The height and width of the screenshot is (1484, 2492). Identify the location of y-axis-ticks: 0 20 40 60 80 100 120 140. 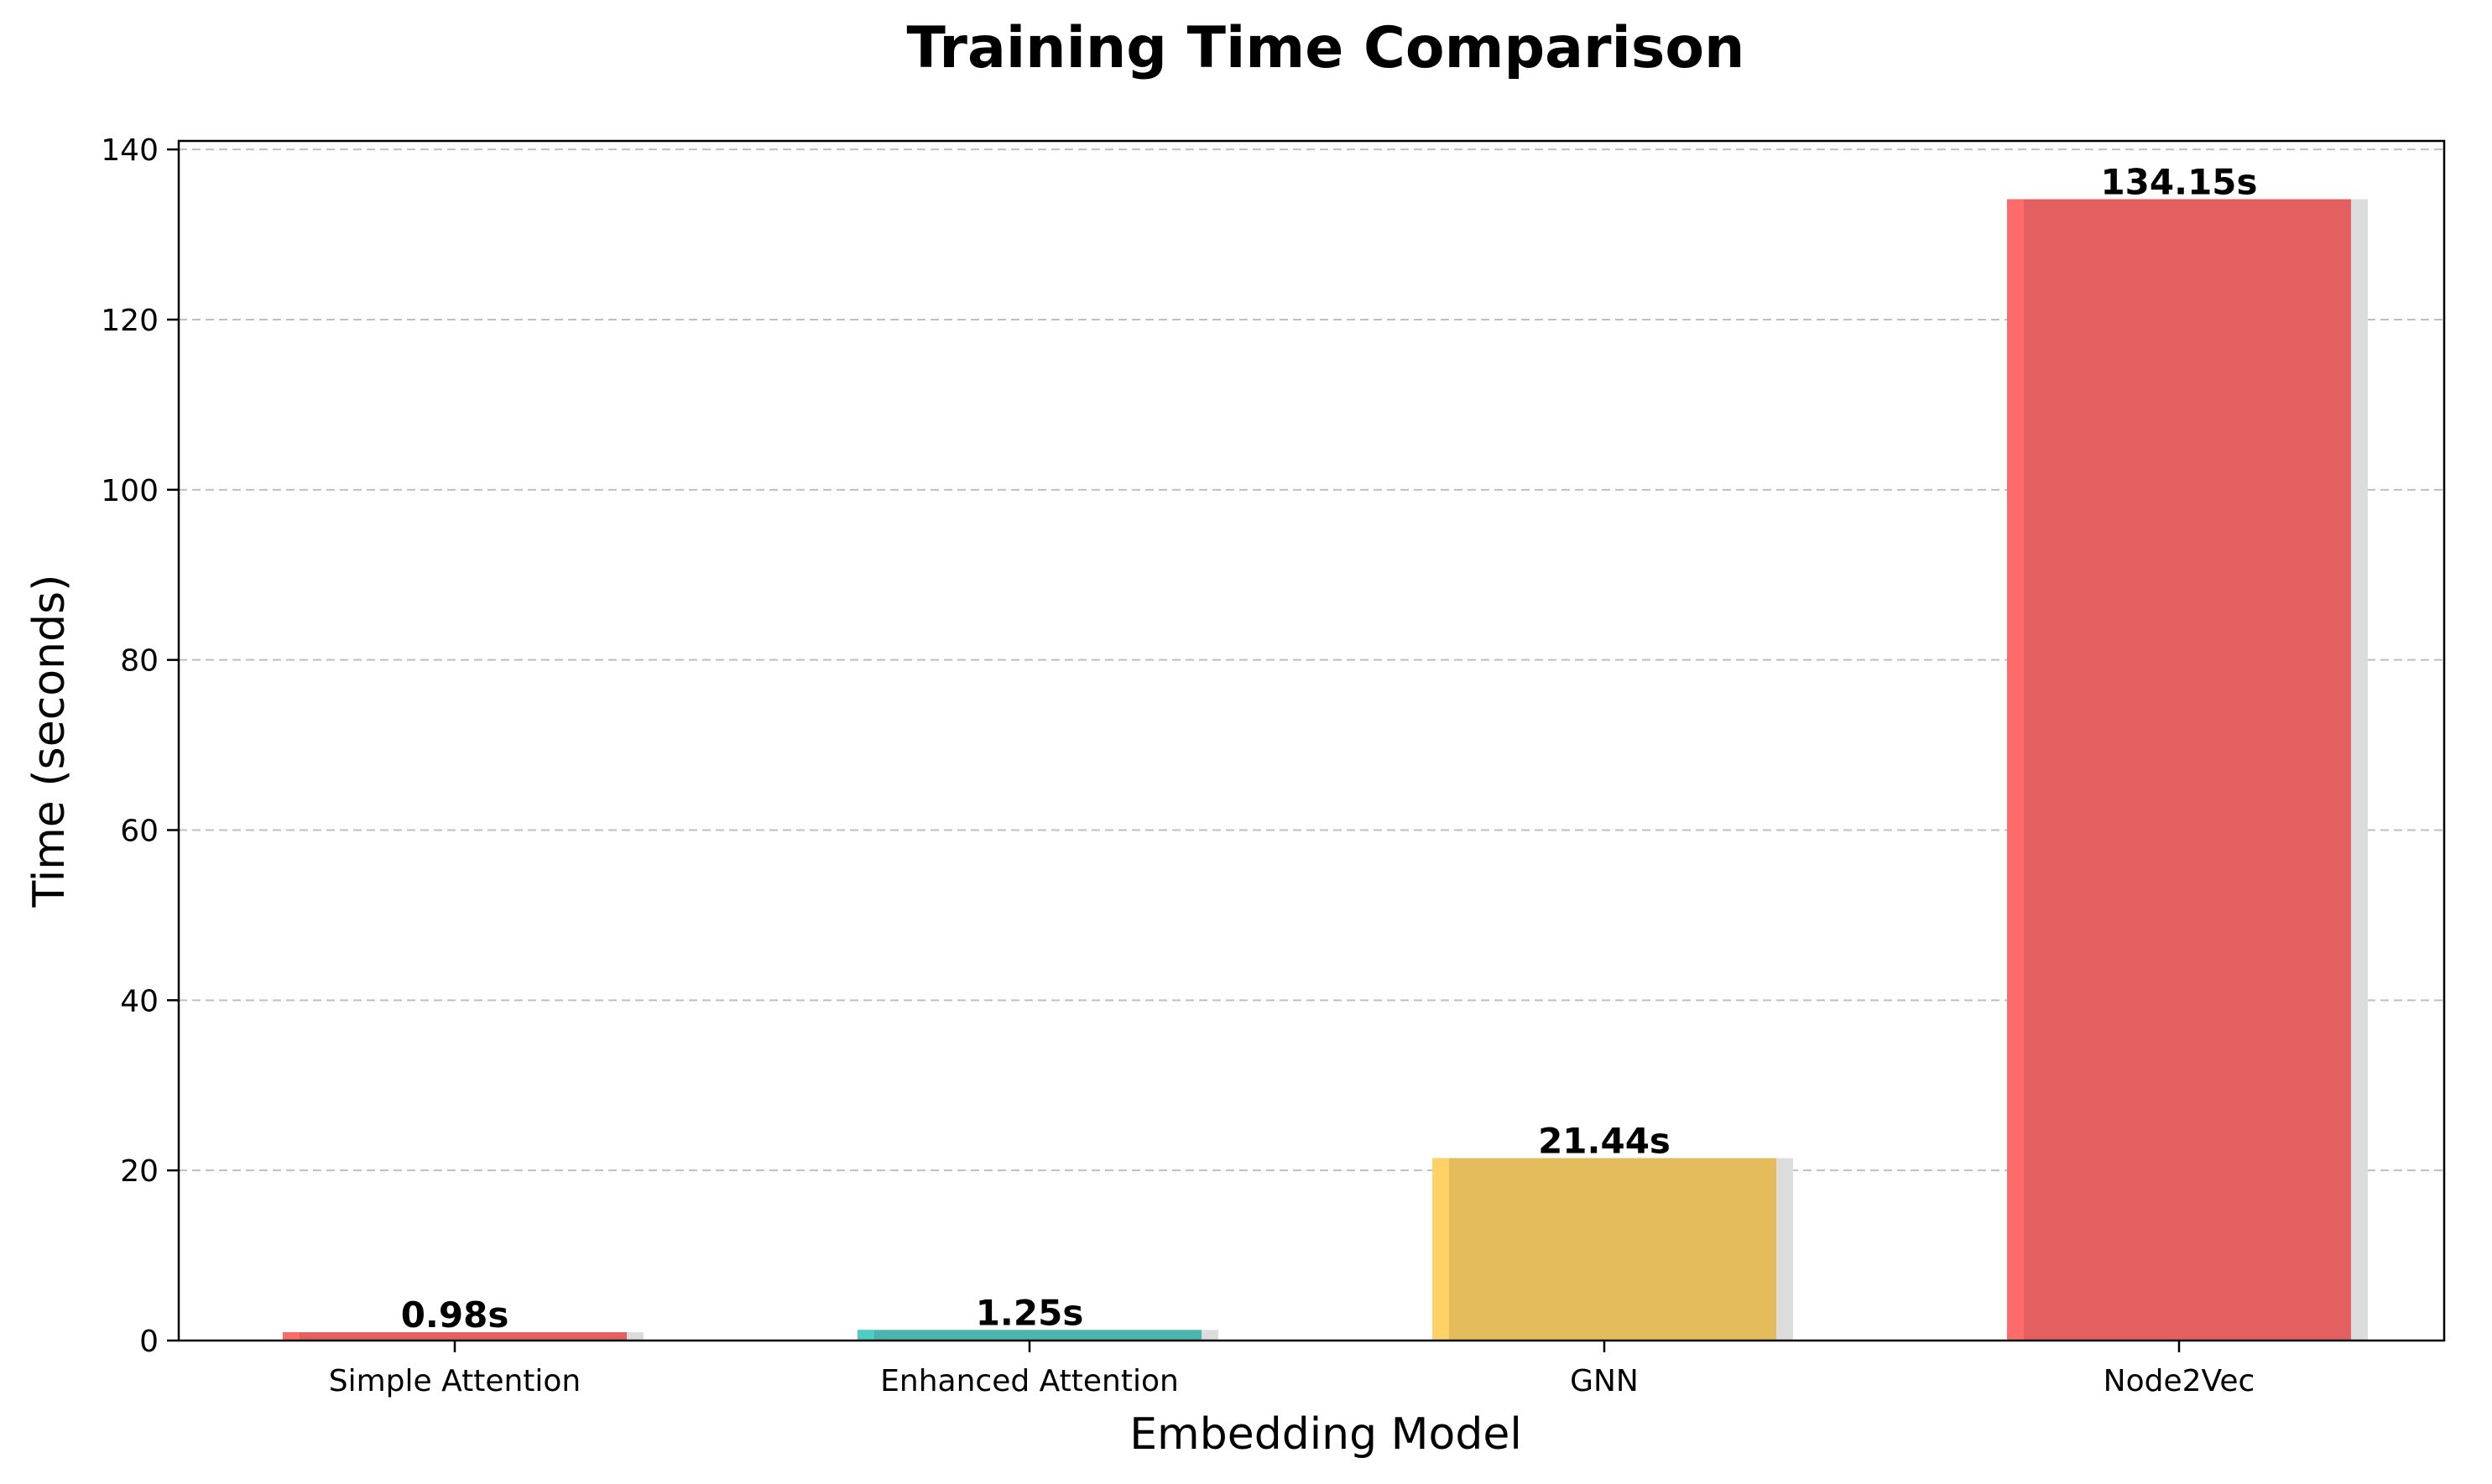
(140, 746).